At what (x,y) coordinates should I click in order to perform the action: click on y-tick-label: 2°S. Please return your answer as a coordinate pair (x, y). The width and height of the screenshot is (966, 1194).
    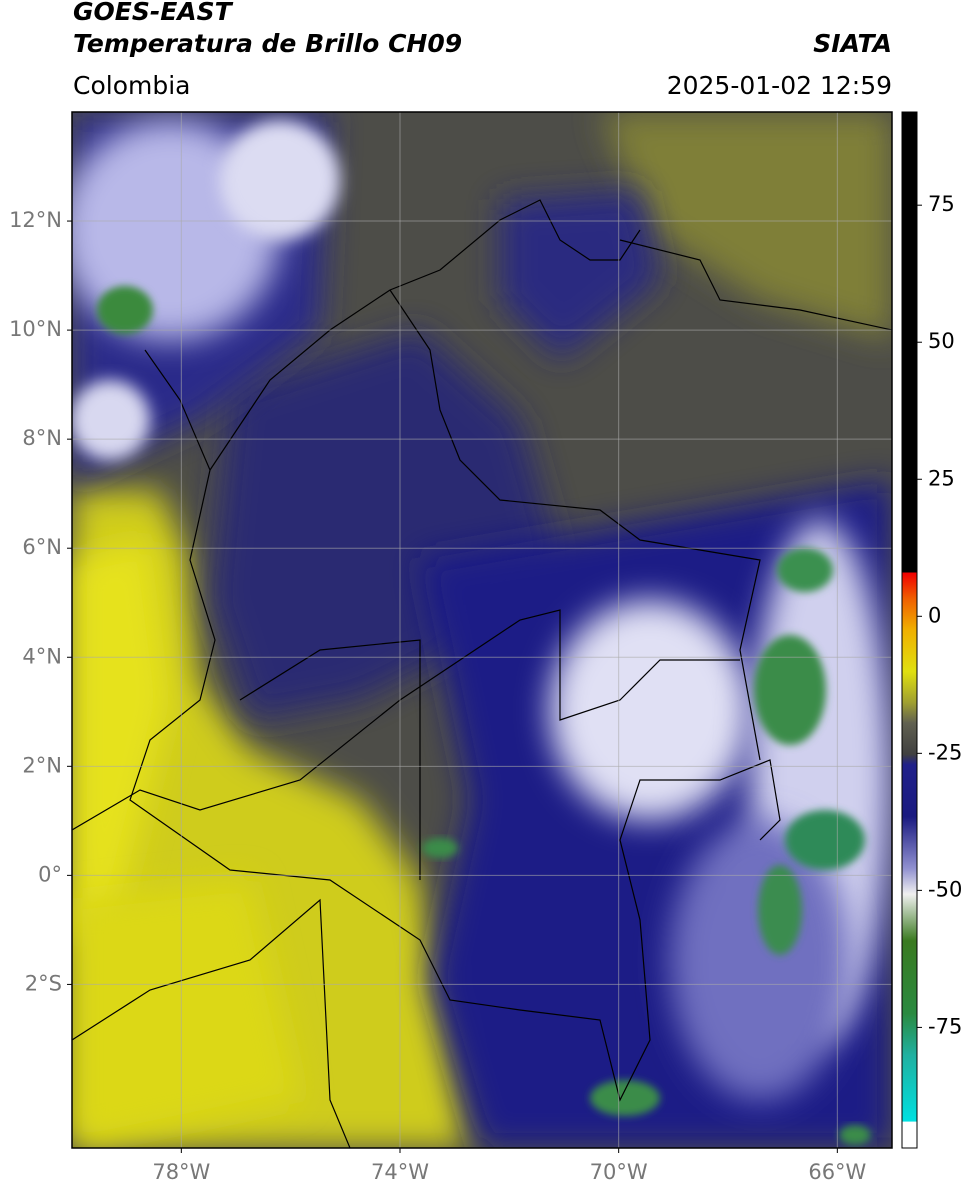
    Looking at the image, I should click on (43, 983).